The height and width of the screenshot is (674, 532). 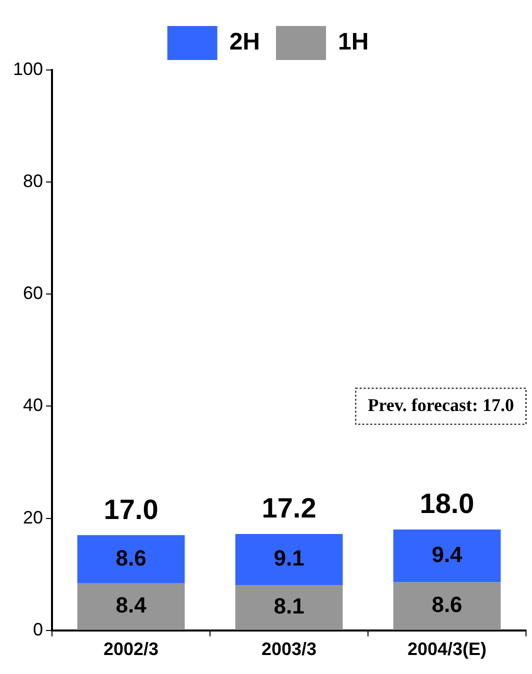 What do you see at coordinates (131, 509) in the screenshot?
I see `total-label: 17.0` at bounding box center [131, 509].